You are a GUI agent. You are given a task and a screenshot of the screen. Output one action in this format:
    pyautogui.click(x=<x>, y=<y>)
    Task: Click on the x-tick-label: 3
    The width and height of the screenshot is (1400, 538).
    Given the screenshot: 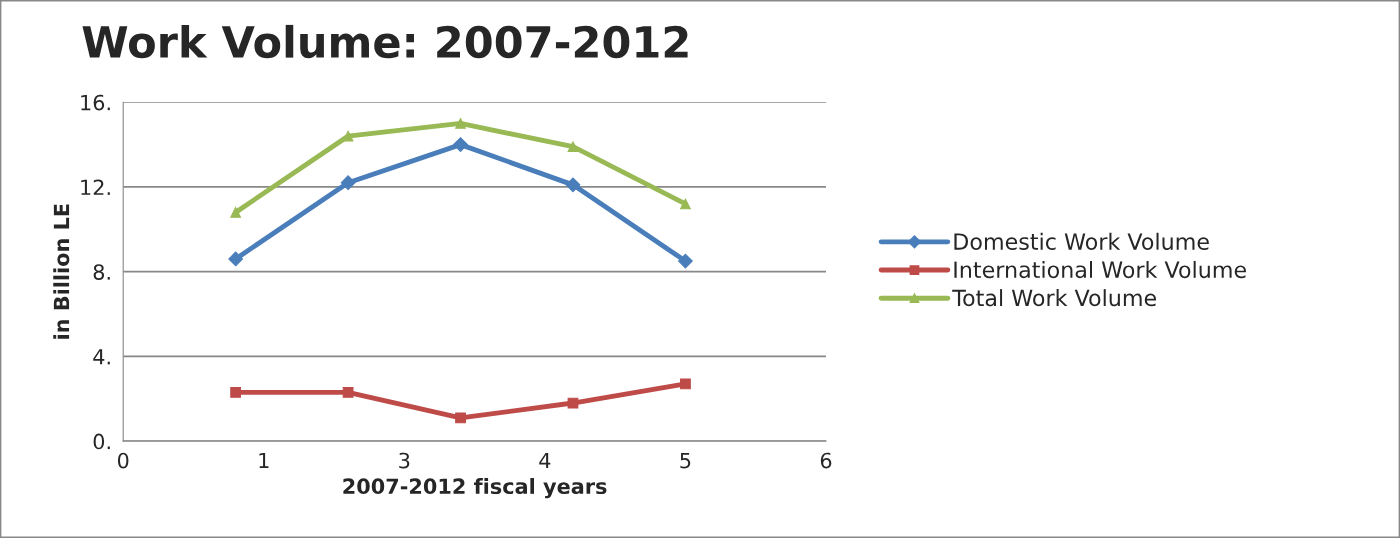 What is the action you would take?
    pyautogui.click(x=404, y=460)
    